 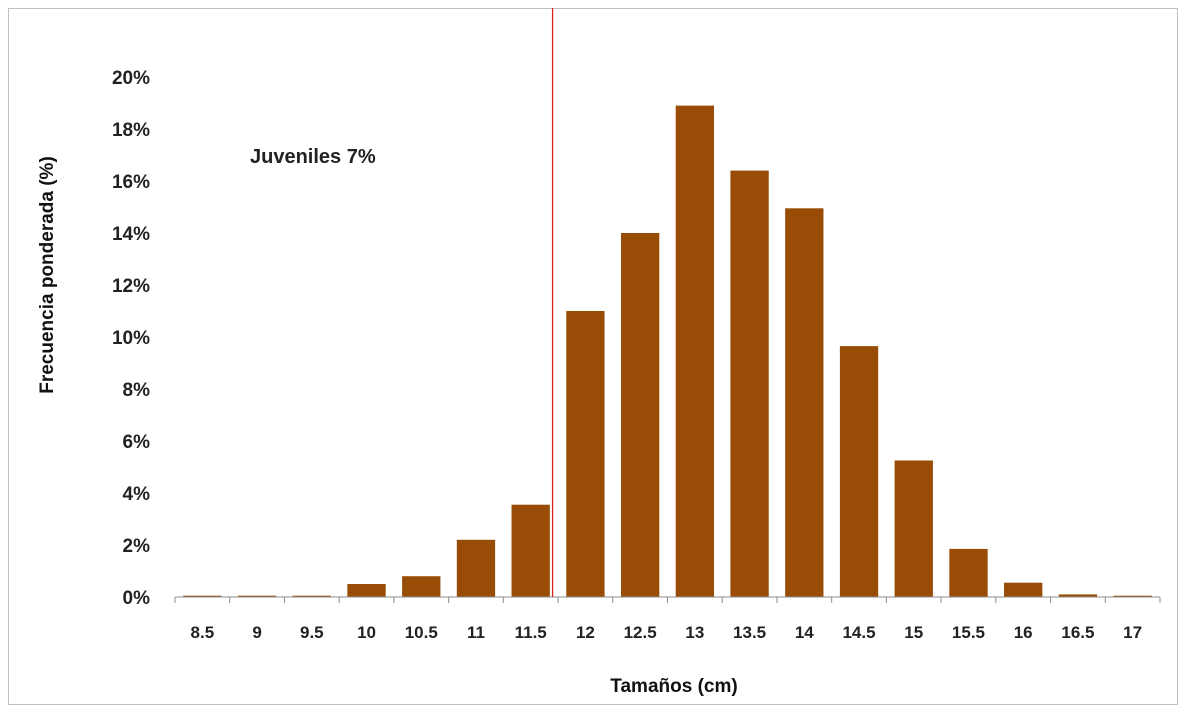 I want to click on y-tick-label: 14%, so click(x=131, y=234).